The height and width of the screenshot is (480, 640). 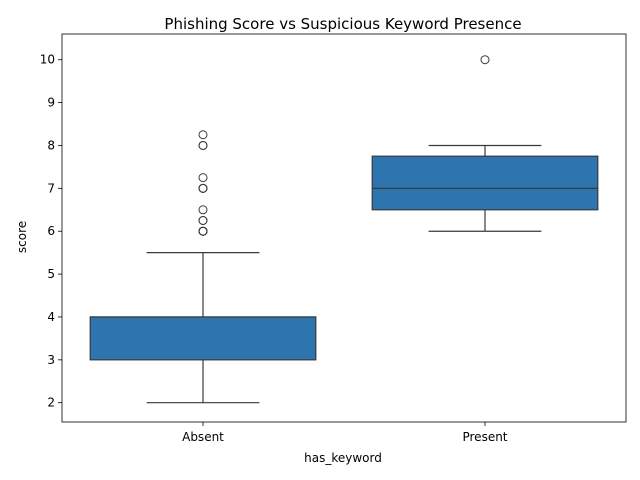 What do you see at coordinates (203, 437) in the screenshot?
I see `x-tick-label: Absent` at bounding box center [203, 437].